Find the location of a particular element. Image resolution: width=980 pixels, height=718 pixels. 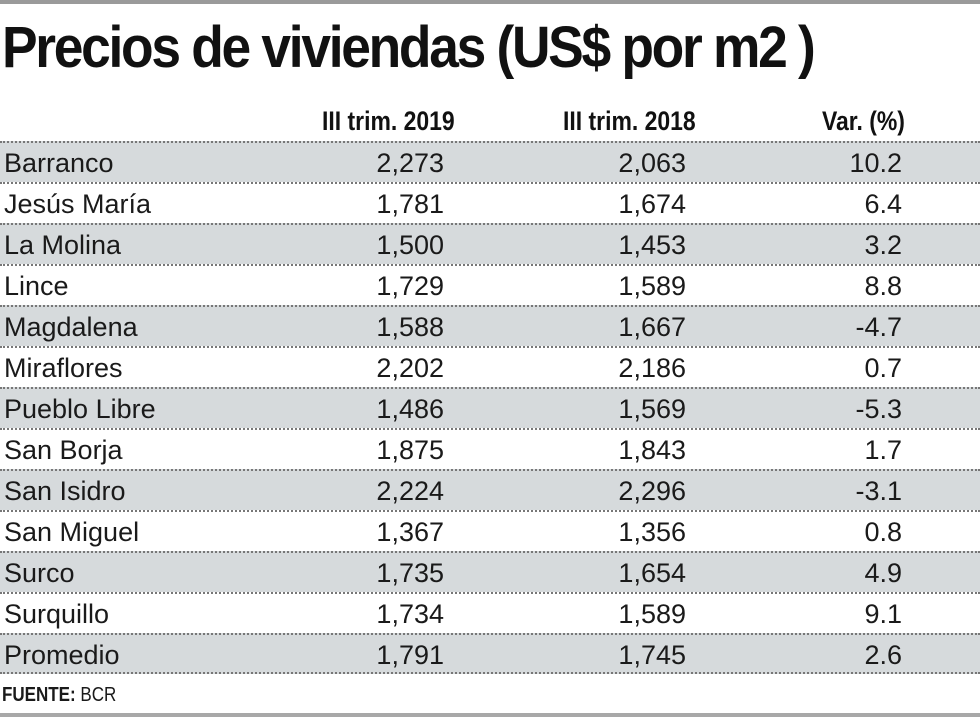

bottom-rule is located at coordinates (490, 715).